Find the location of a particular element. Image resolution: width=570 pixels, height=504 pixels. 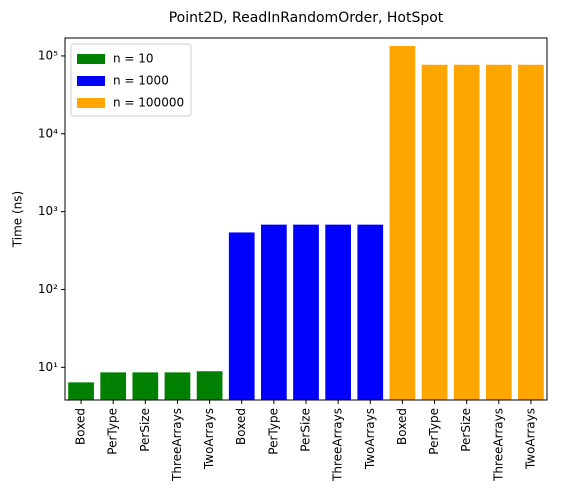

legend-label: n = 1000 is located at coordinates (141, 81).